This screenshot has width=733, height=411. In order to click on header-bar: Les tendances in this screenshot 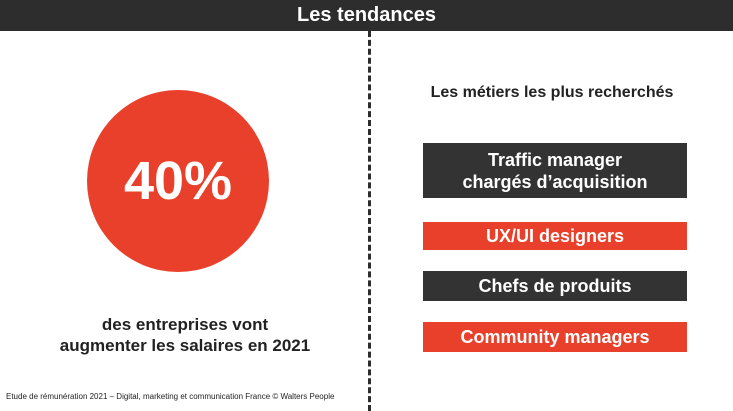, I will do `click(366, 15)`.